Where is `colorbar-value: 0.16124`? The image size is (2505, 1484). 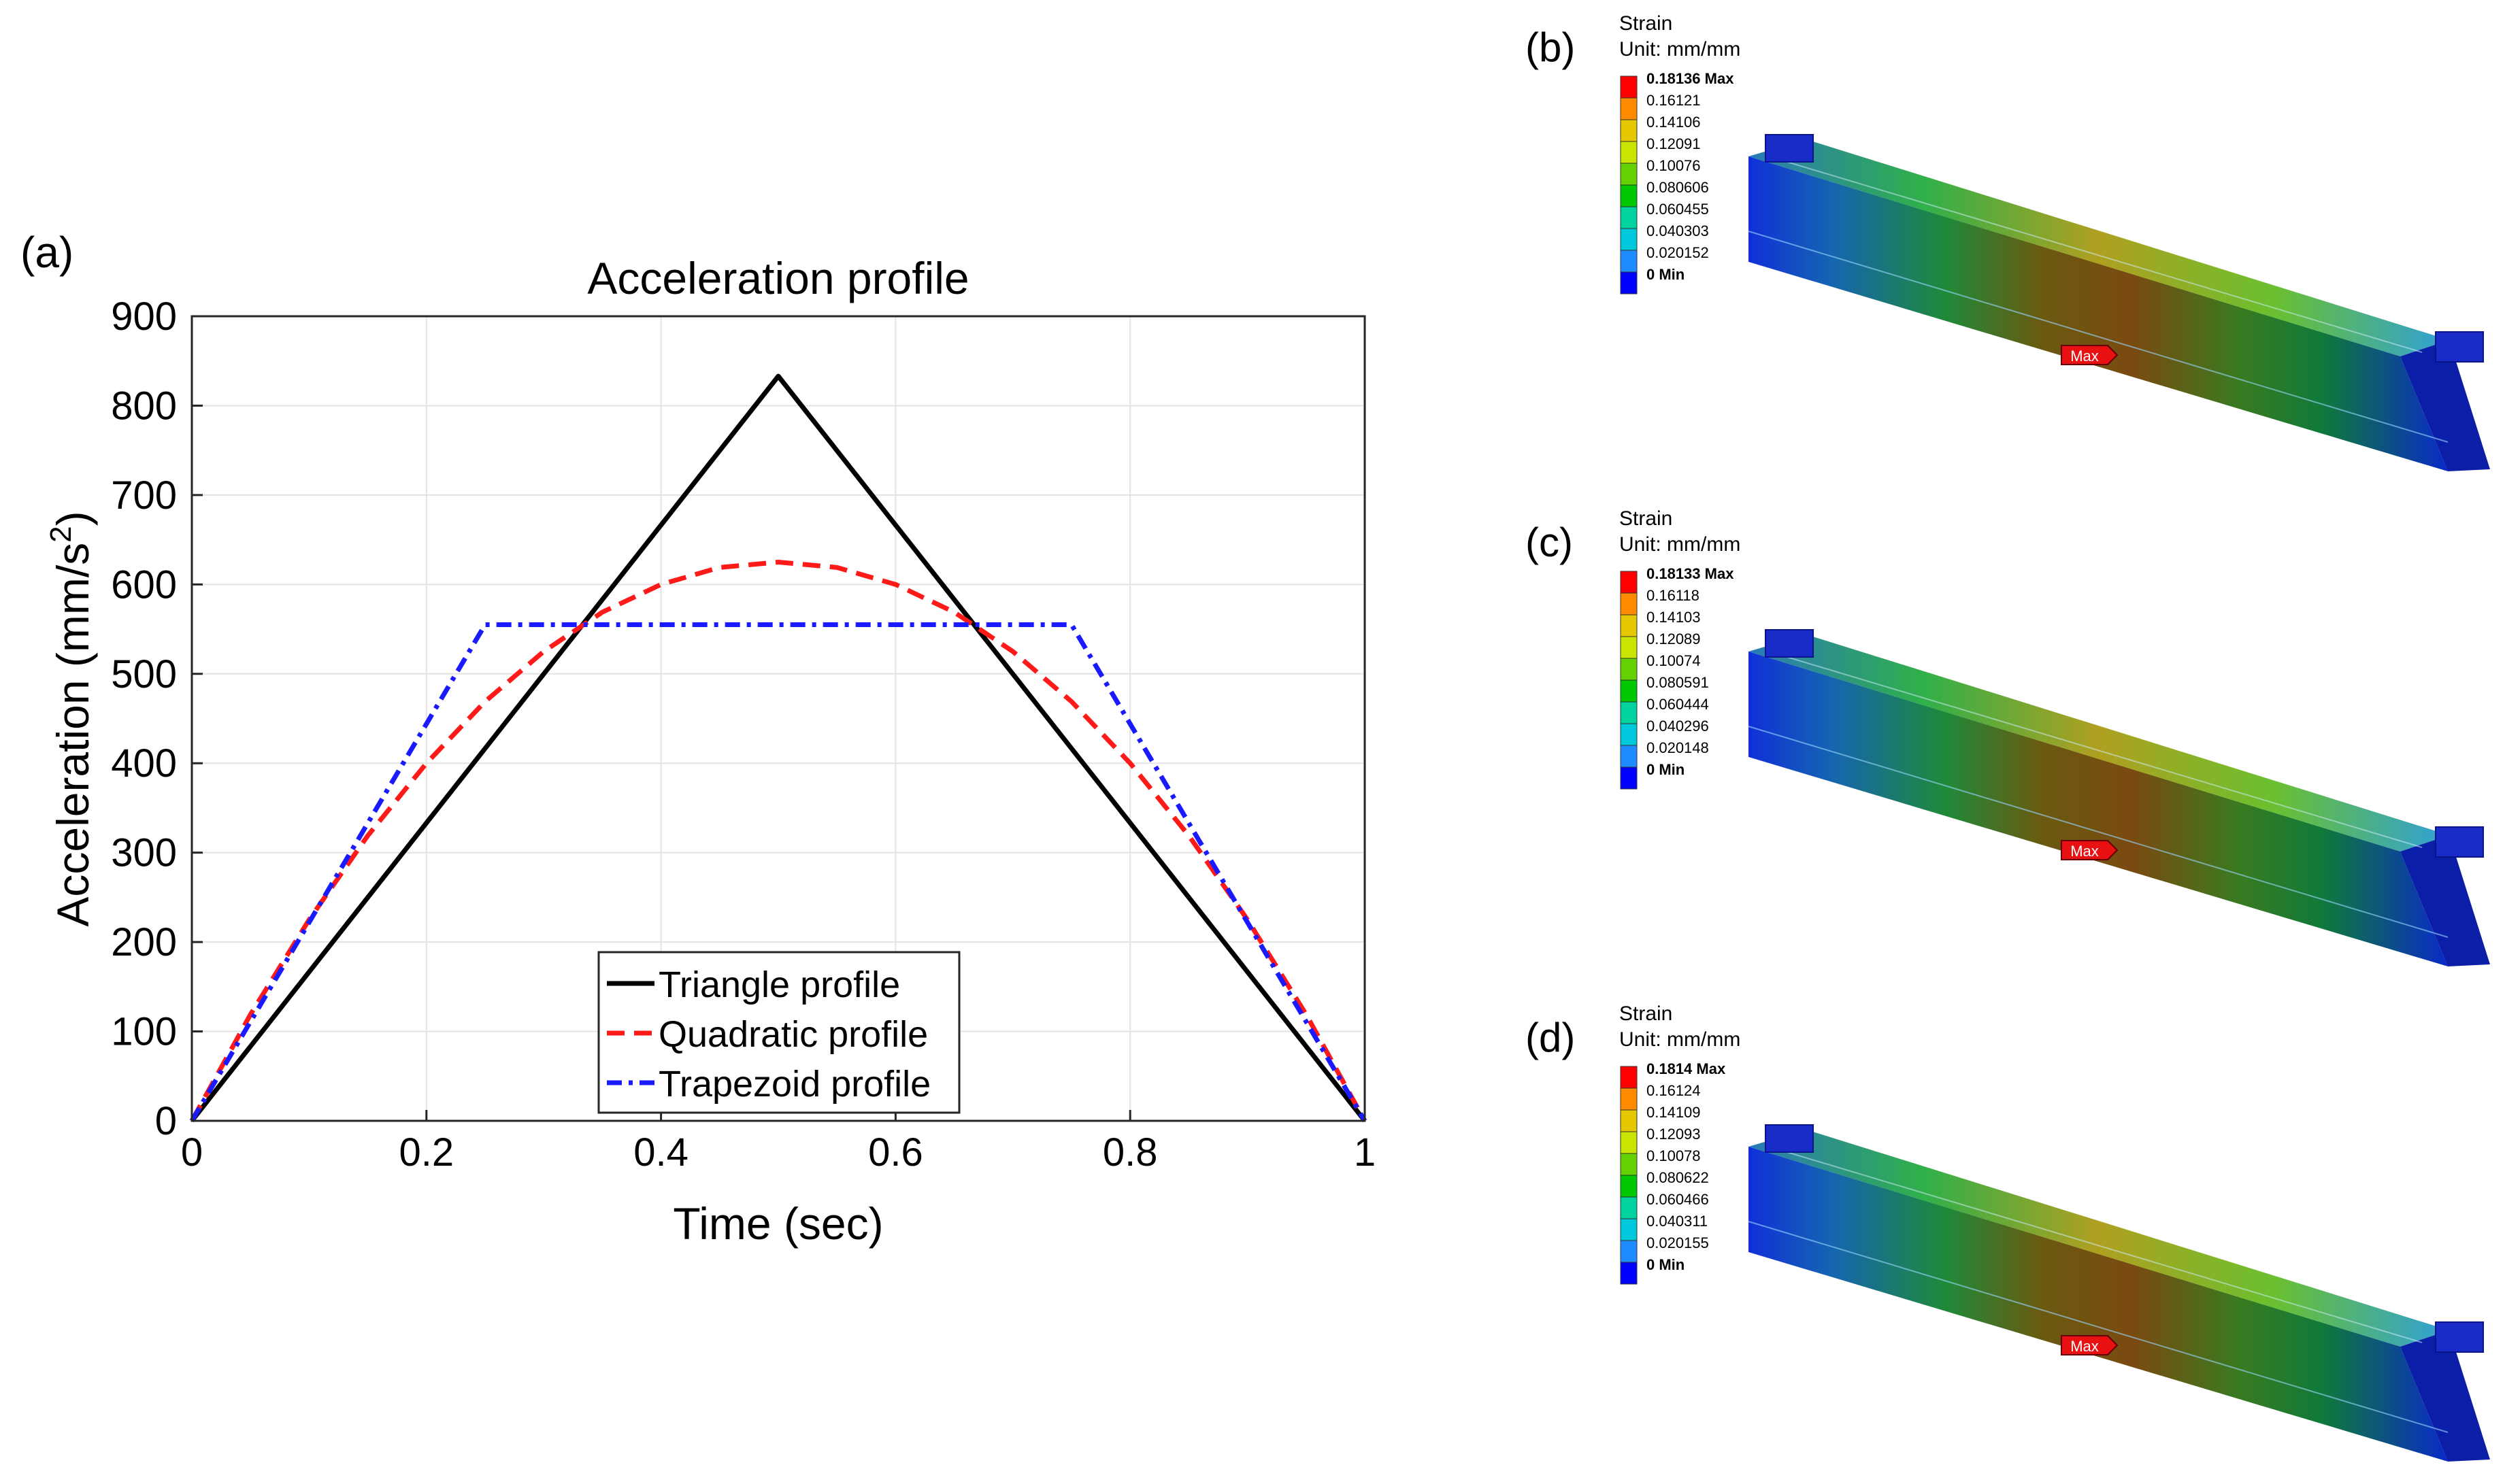
colorbar-value: 0.16124 is located at coordinates (1673, 1090).